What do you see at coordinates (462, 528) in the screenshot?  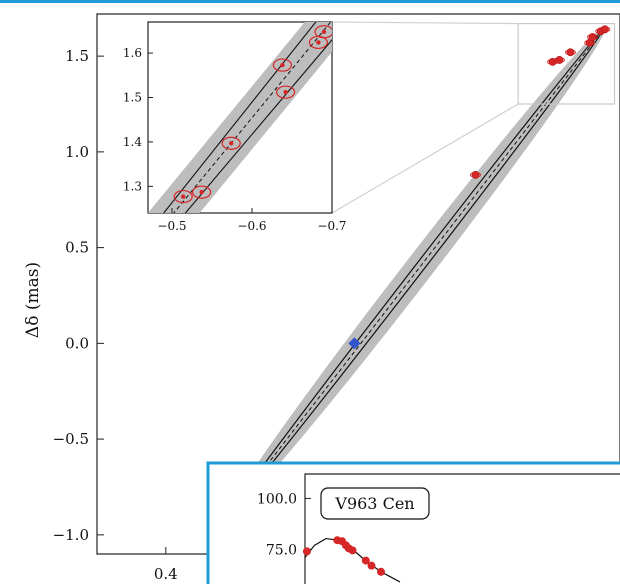 I see `light-curve-frame` at bounding box center [462, 528].